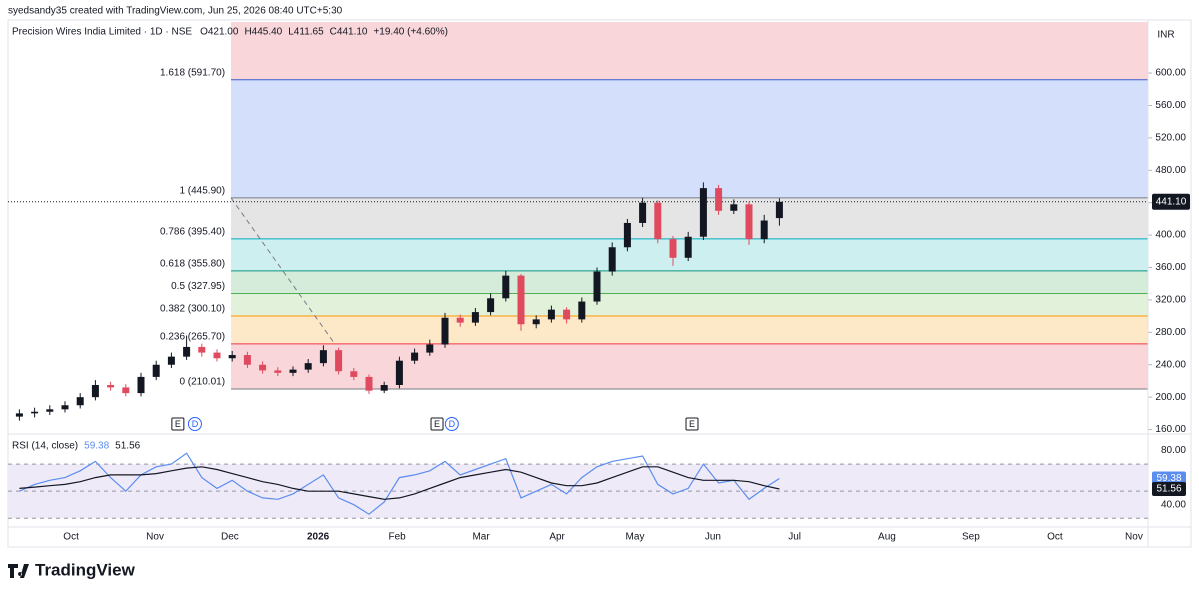 This screenshot has width=1199, height=598. What do you see at coordinates (318, 537) in the screenshot?
I see `x-tick-label: 2026` at bounding box center [318, 537].